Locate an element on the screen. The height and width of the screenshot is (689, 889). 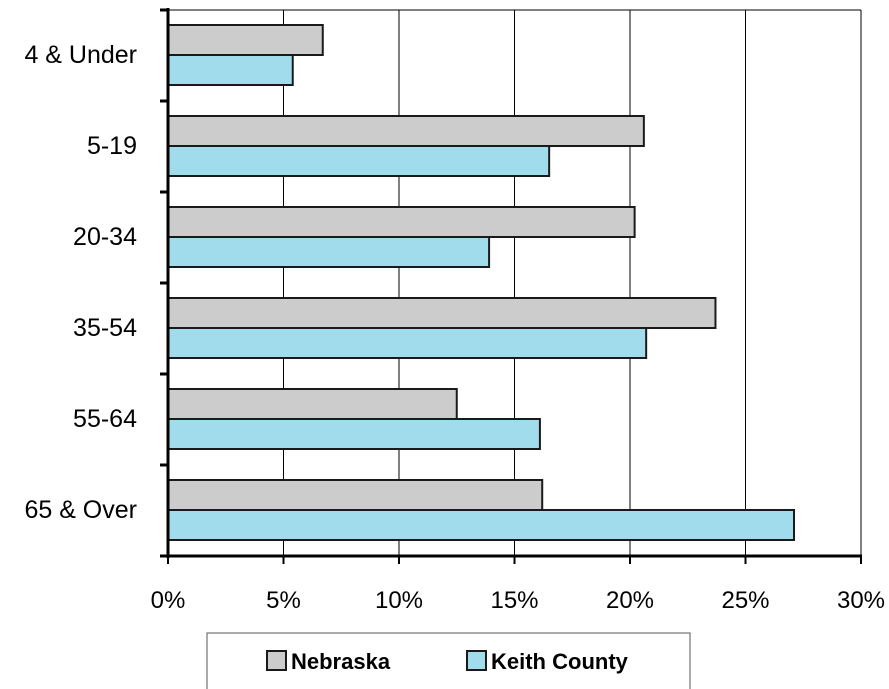
x-tick-label: 30% is located at coordinates (861, 600).